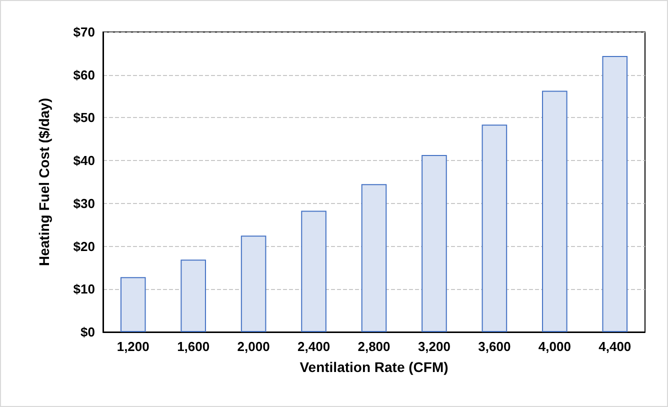 This screenshot has width=668, height=407. Describe the element at coordinates (84, 32) in the screenshot. I see `y-tick-label: $70` at that location.